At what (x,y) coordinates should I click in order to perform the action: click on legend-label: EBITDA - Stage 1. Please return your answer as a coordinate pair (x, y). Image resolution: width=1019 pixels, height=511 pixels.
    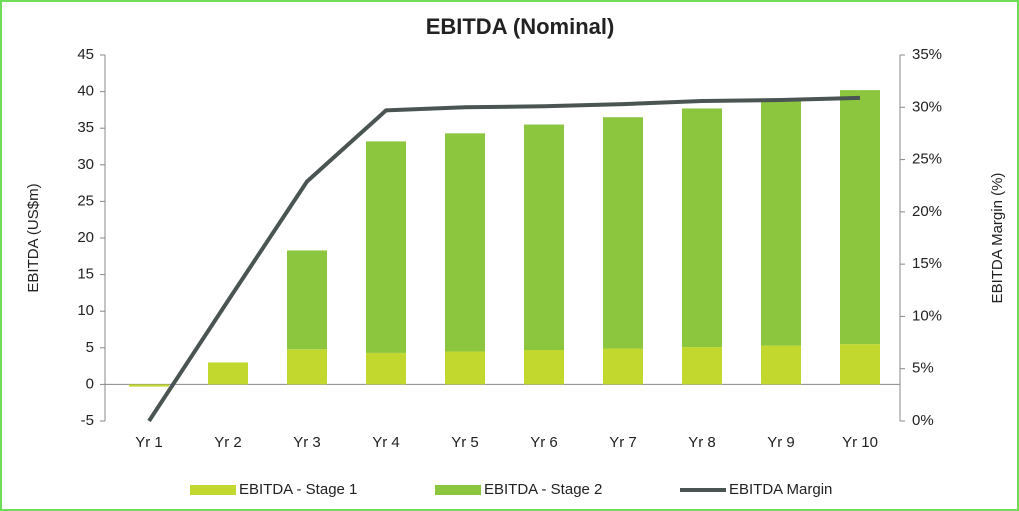
    Looking at the image, I should click on (298, 489).